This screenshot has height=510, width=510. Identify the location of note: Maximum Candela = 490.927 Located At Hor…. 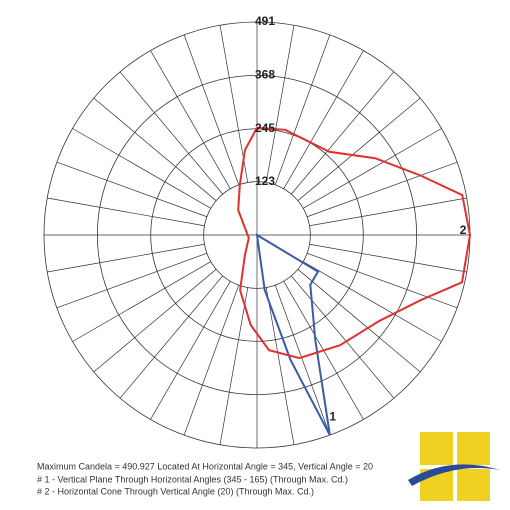
(205, 466).